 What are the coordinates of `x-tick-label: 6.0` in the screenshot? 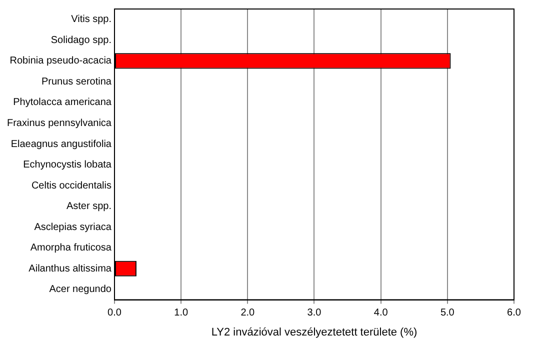 It's located at (514, 313).